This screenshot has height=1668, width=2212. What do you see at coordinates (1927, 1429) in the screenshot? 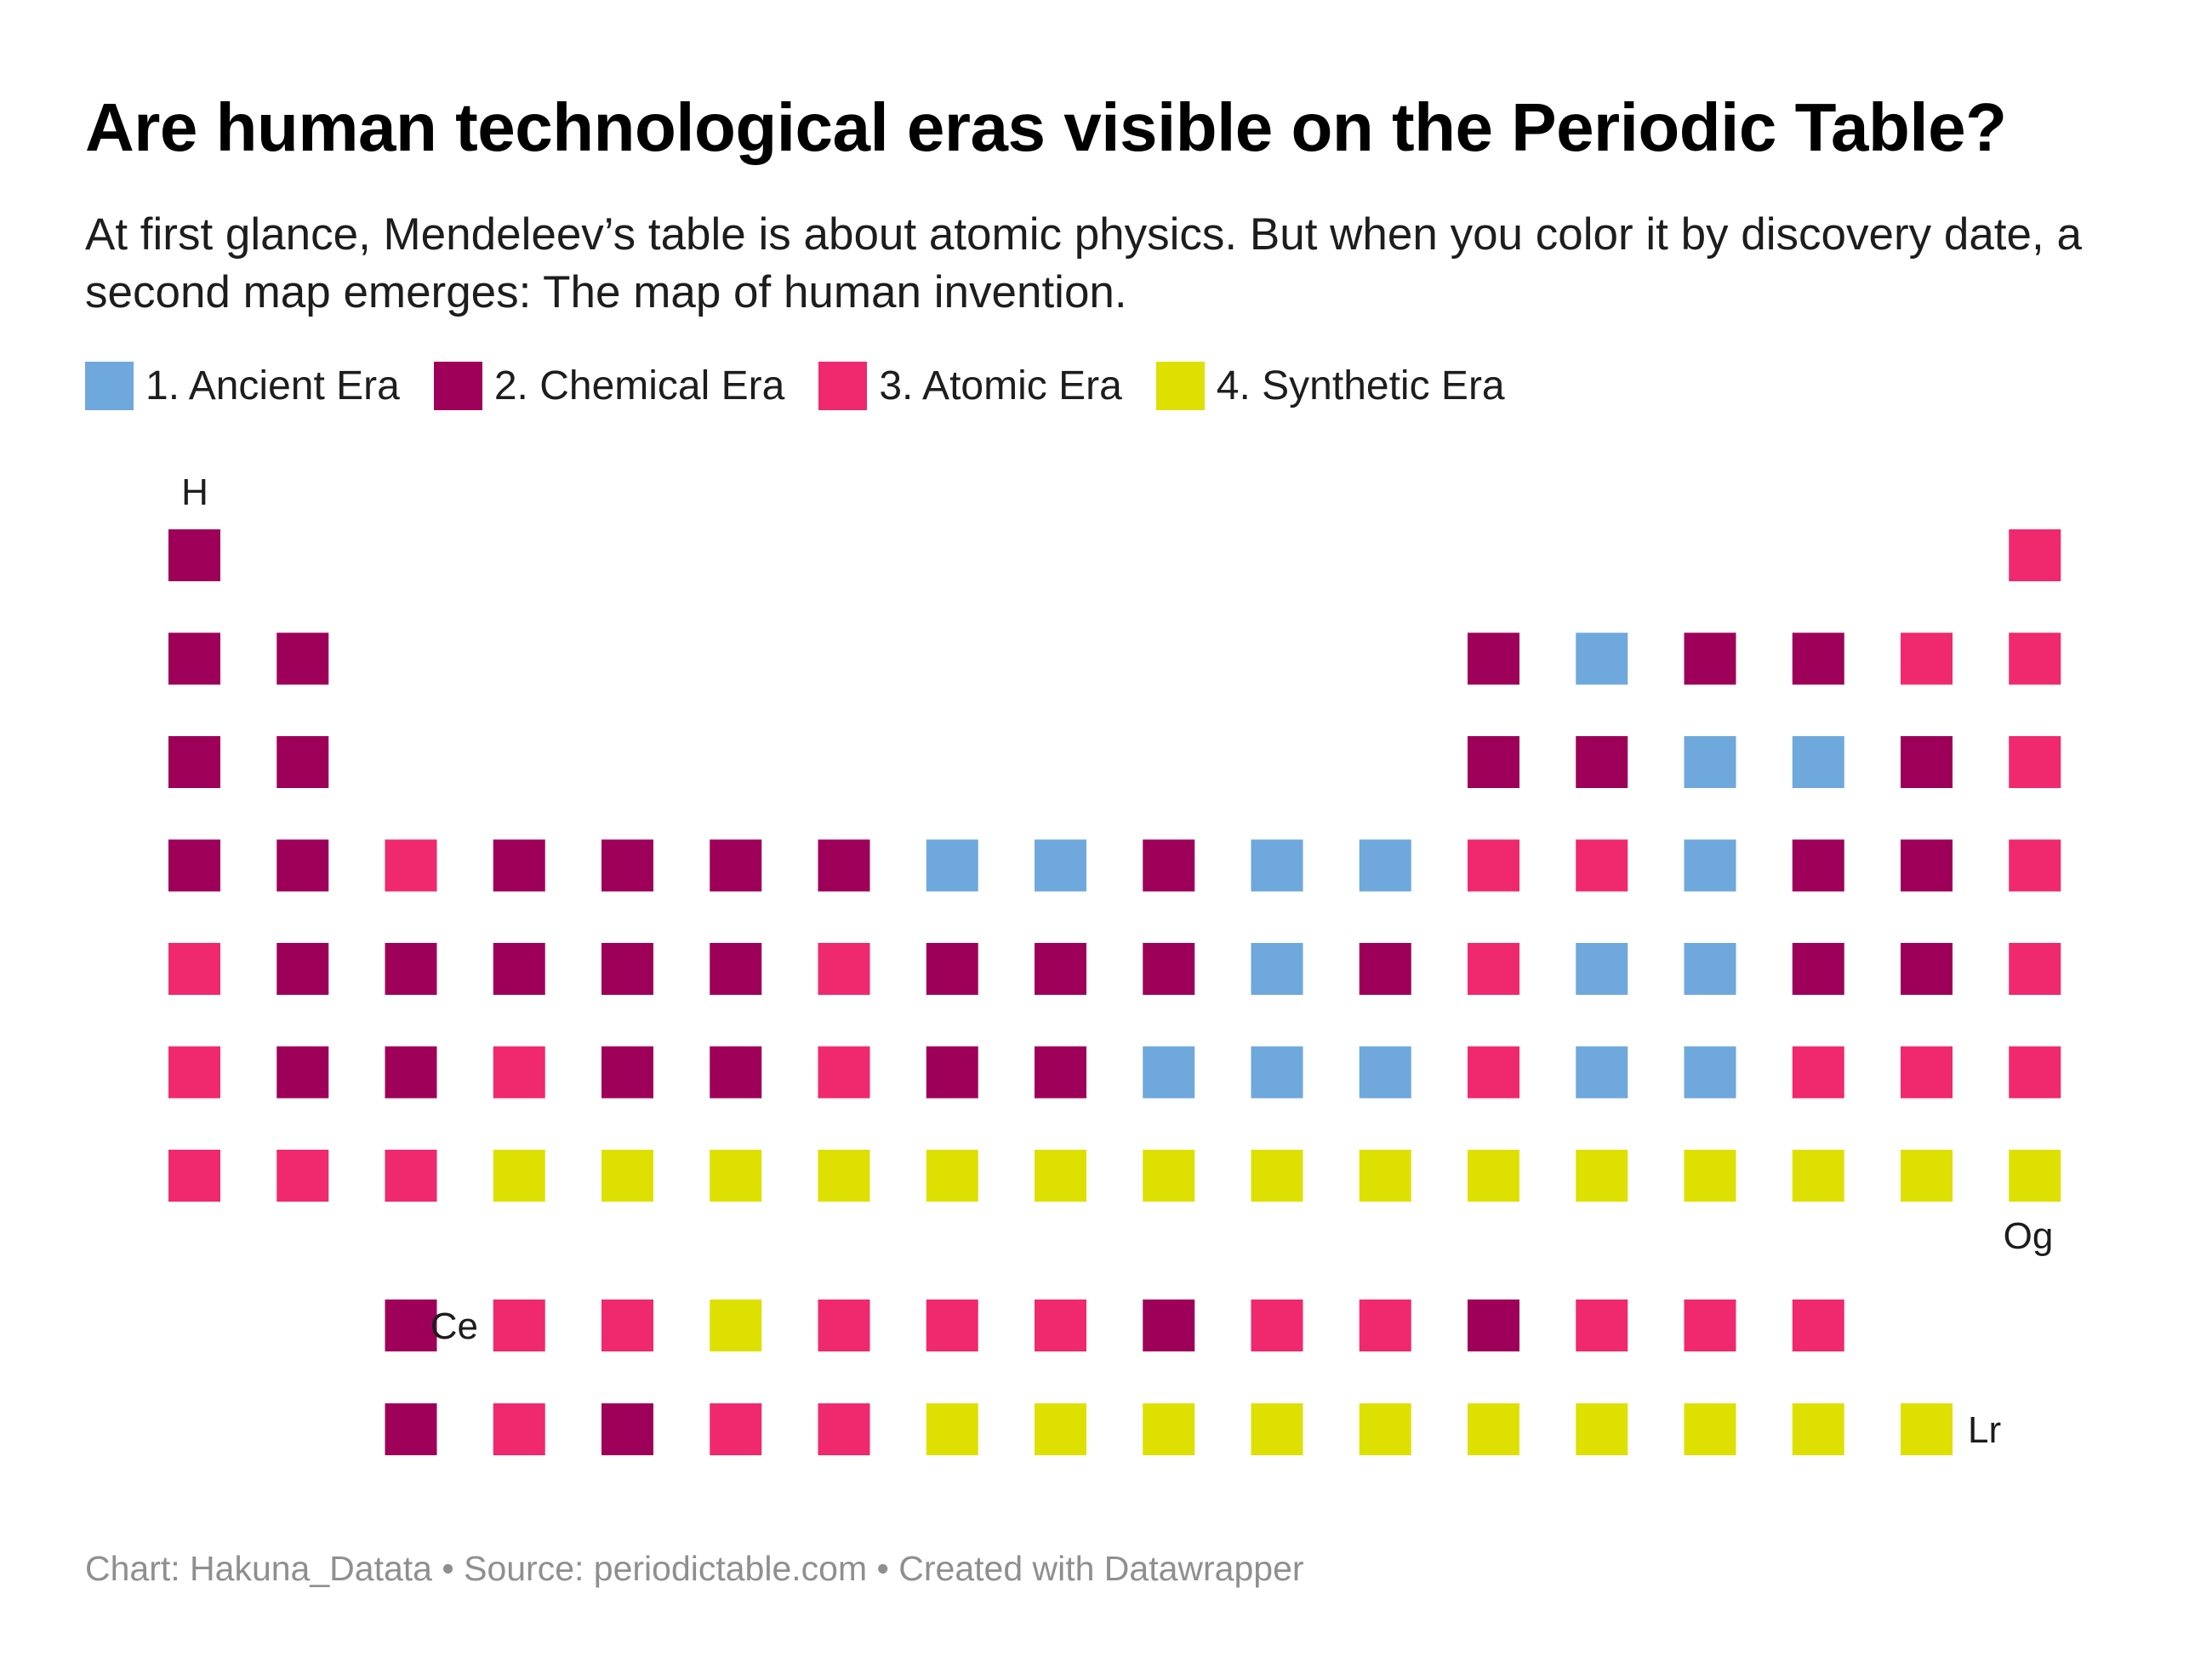
I see `fblock-cell-r2-c17` at bounding box center [1927, 1429].